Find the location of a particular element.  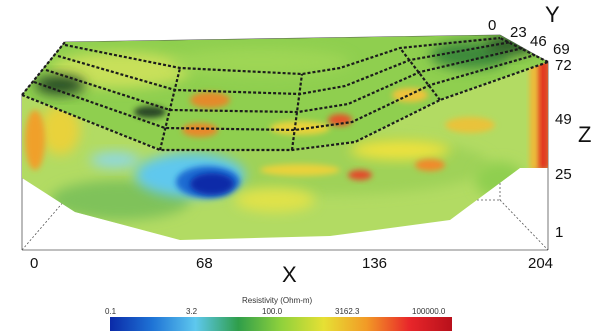

z-axis-label: Z is located at coordinates (584, 134).